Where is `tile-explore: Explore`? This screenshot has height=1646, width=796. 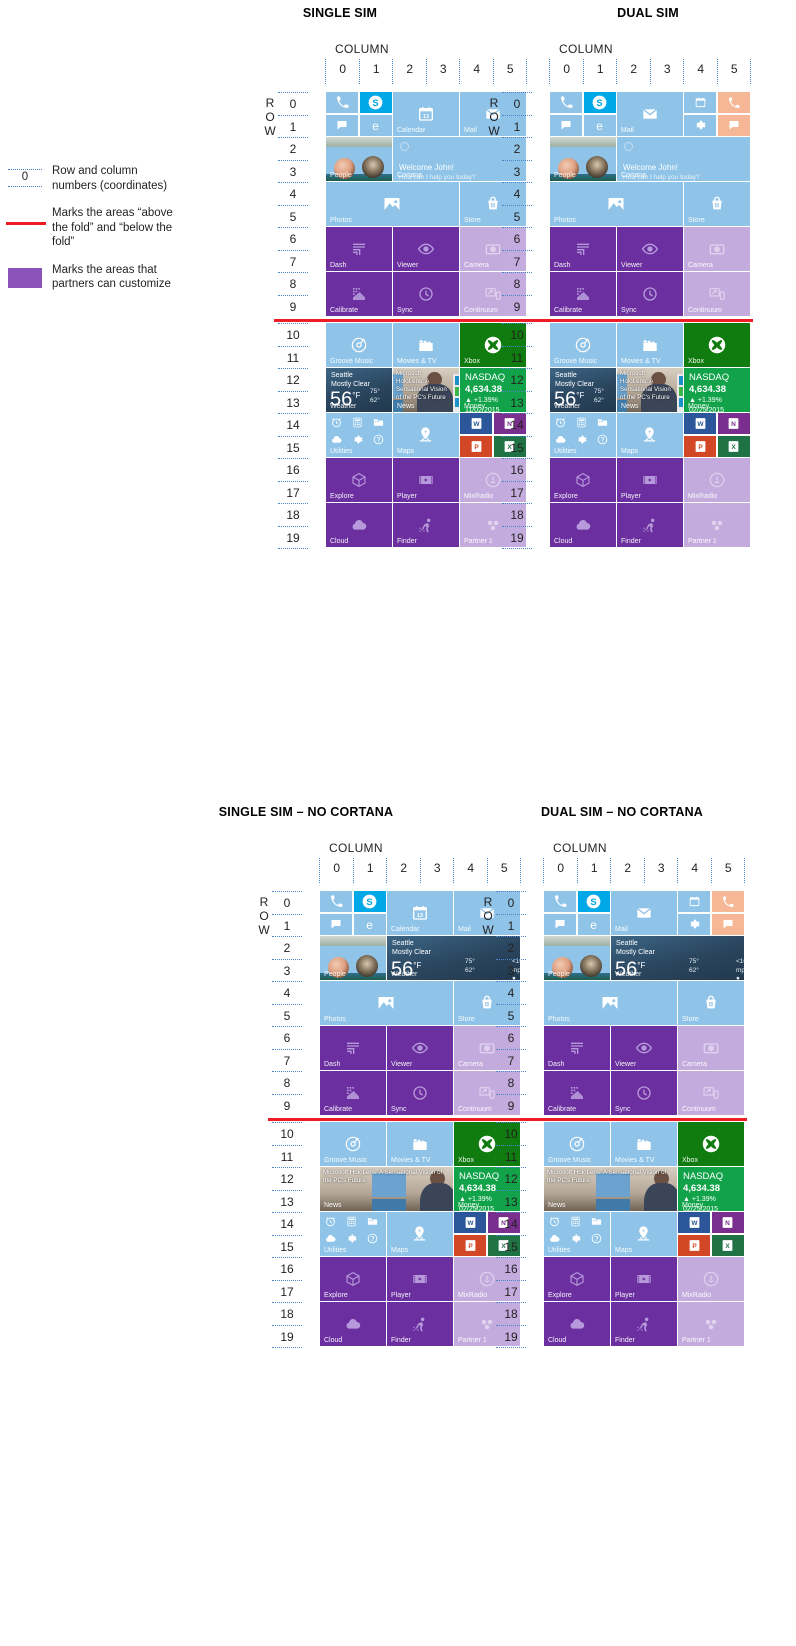
tile-explore: Explore is located at coordinates (583, 480).